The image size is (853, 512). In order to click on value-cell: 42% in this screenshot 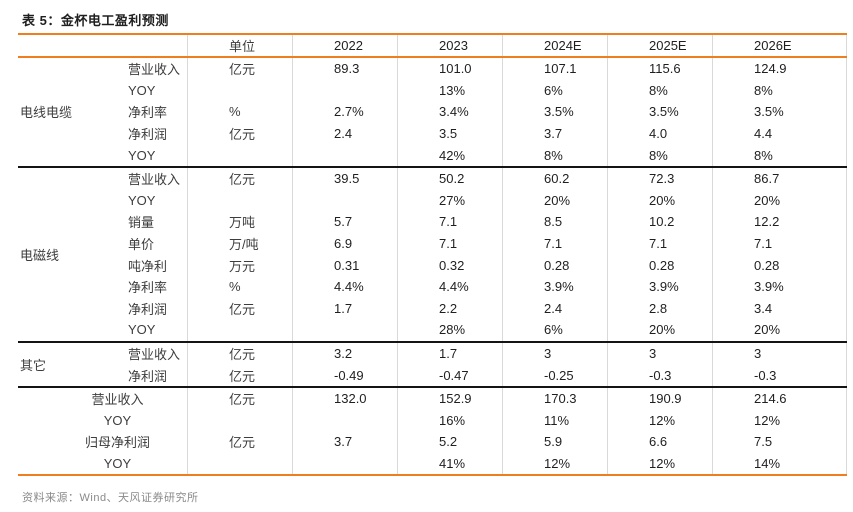, I will do `click(452, 155)`.